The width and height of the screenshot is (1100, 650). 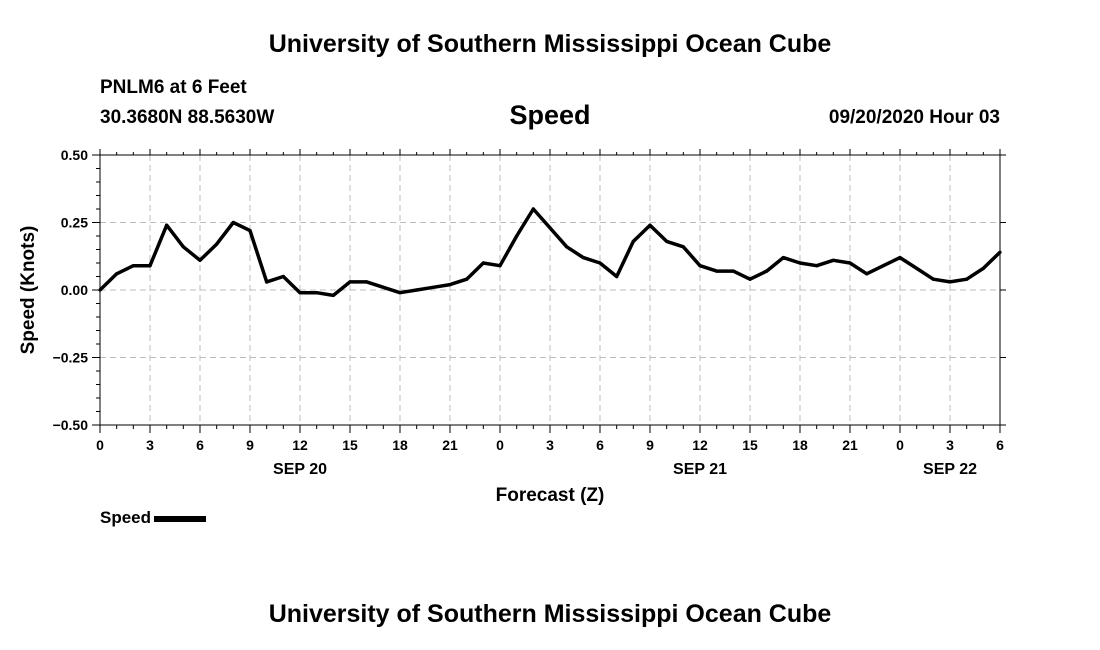 I want to click on y-tick-label: 0.25, so click(x=74, y=223).